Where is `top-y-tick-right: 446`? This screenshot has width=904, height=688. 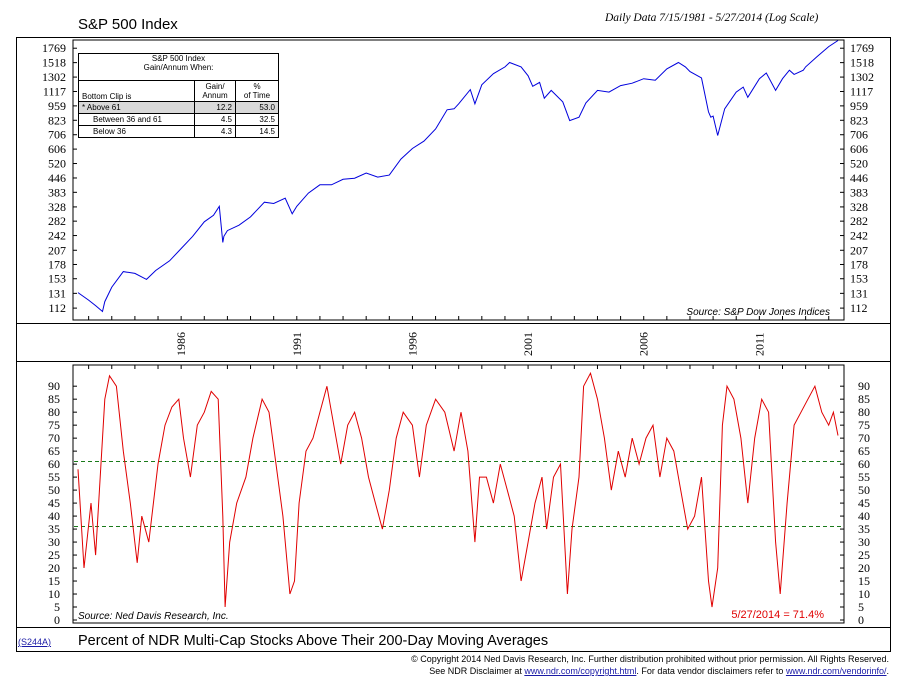 top-y-tick-right: 446 is located at coordinates (859, 178).